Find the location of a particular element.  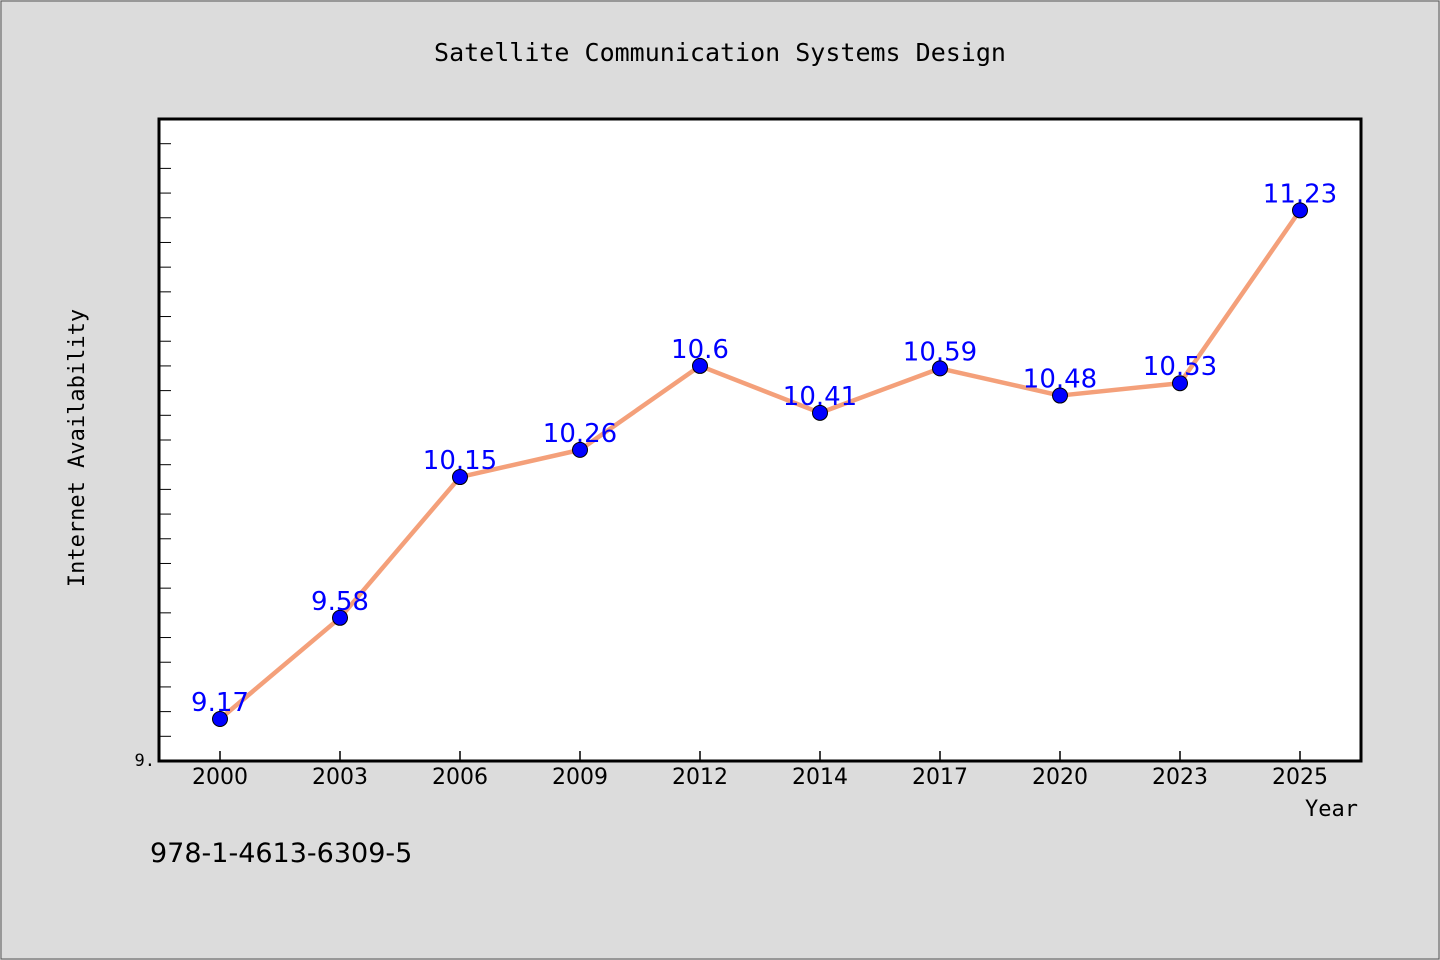

x-axis-tick-labels: 2000 2003 2006 2009 2012 2014 2017 2020 2023 2025 is located at coordinates (760, 777).